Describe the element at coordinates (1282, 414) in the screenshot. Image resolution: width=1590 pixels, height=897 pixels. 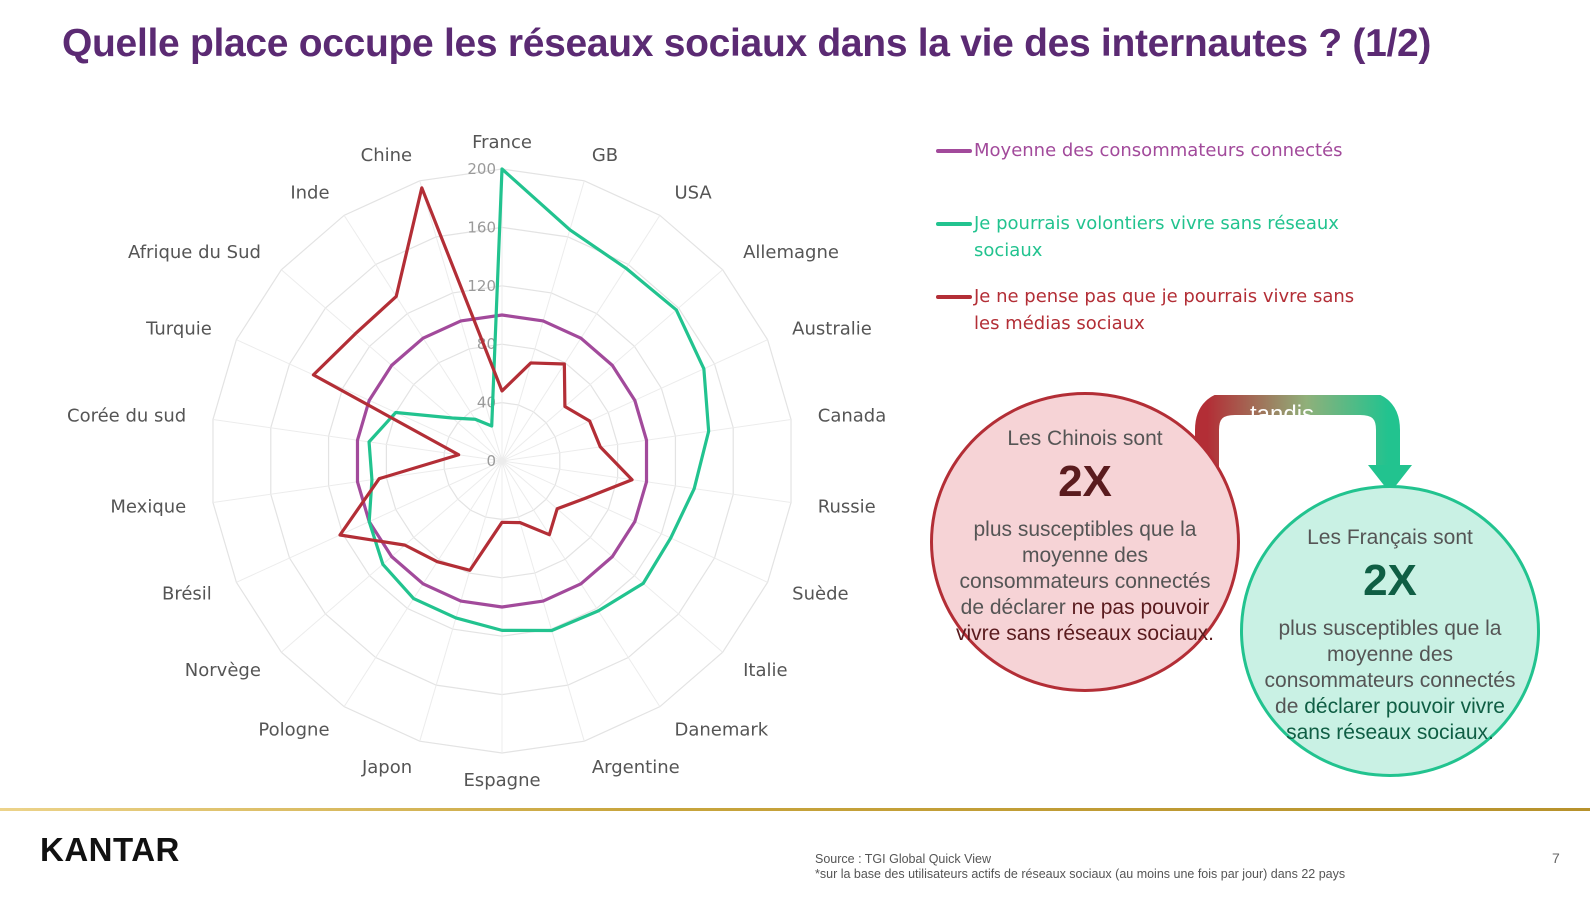
I see `connector-label: tandis` at that location.